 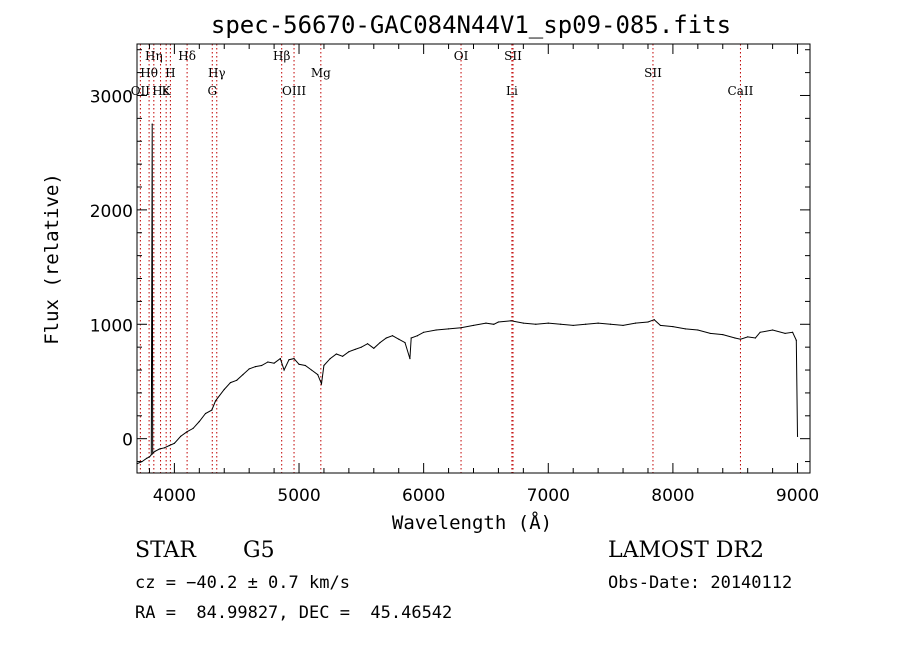 I want to click on x-tick-label: 8000, so click(x=672, y=496).